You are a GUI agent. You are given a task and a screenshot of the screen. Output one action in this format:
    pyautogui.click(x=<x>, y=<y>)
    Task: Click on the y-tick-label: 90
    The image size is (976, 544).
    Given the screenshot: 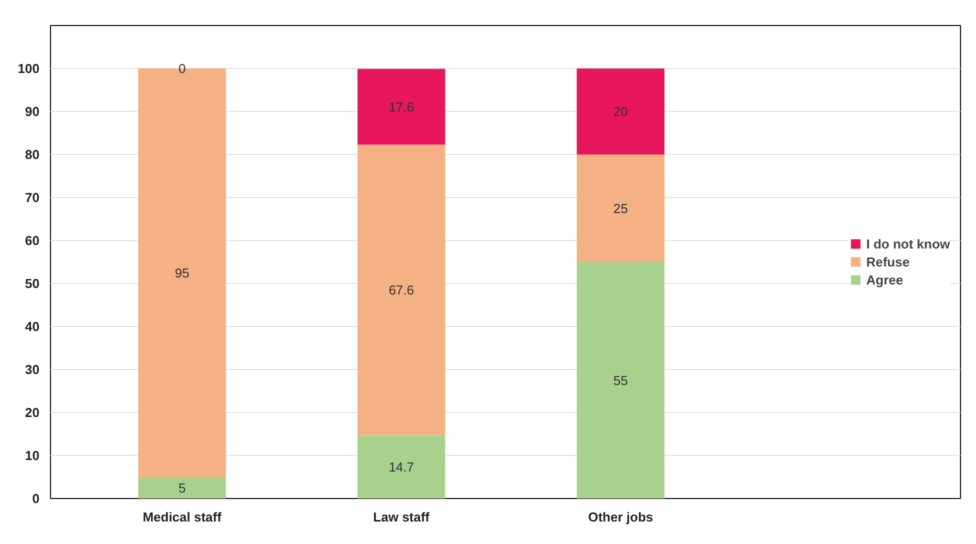 What is the action you would take?
    pyautogui.click(x=32, y=111)
    